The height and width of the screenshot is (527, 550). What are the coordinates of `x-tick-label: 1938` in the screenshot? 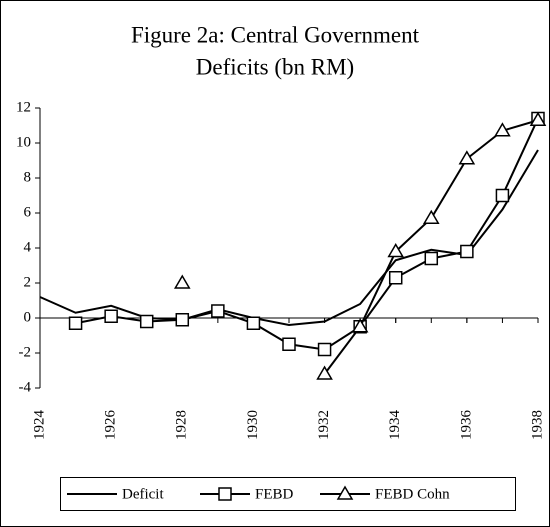 It's located at (537, 425).